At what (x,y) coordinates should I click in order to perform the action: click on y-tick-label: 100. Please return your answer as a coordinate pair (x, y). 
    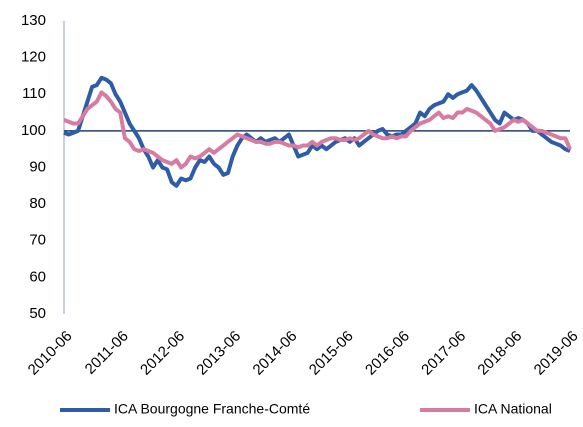
    Looking at the image, I should click on (33, 130).